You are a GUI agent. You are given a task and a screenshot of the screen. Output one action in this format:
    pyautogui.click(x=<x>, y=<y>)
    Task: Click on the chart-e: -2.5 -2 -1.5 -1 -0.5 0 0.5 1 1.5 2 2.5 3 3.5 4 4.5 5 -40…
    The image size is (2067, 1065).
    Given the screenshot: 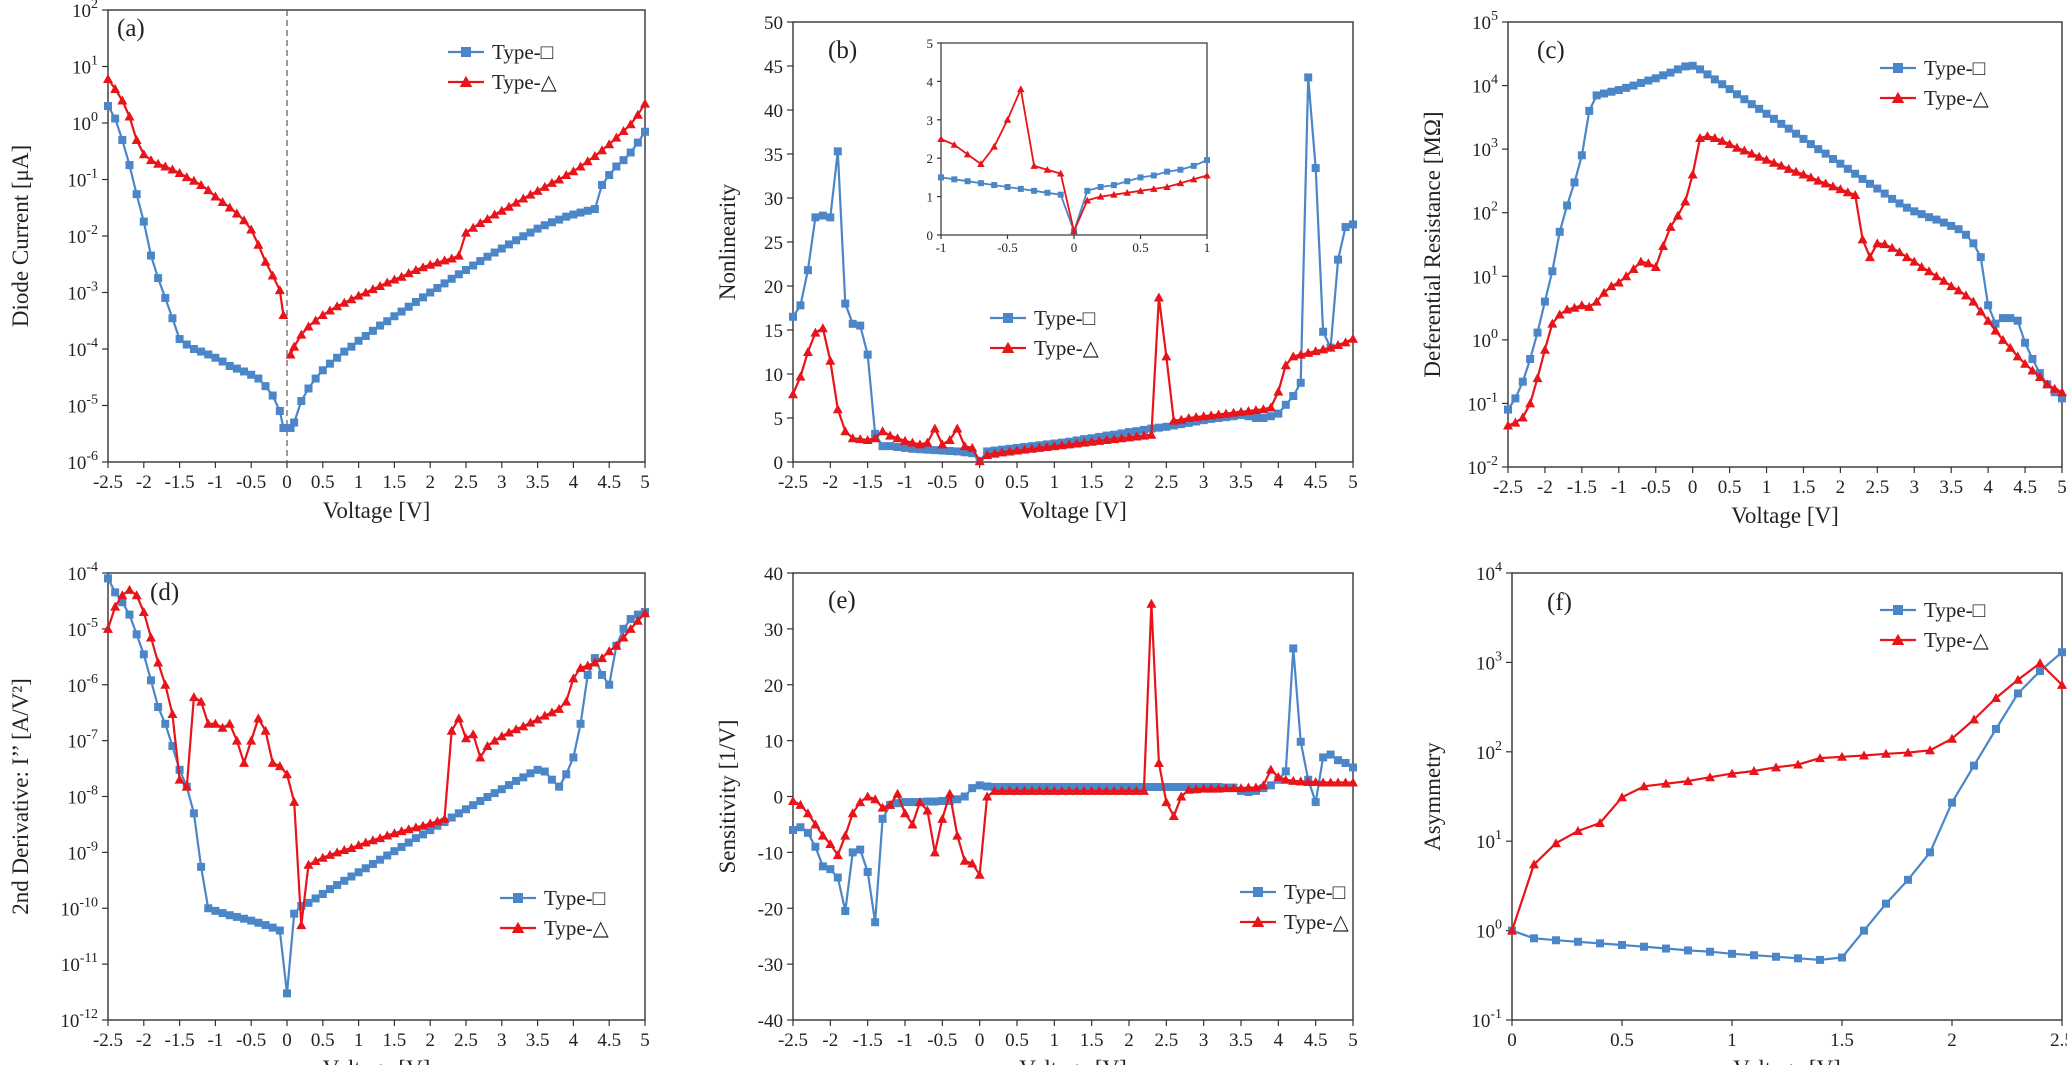 What is the action you would take?
    pyautogui.click(x=1036, y=814)
    